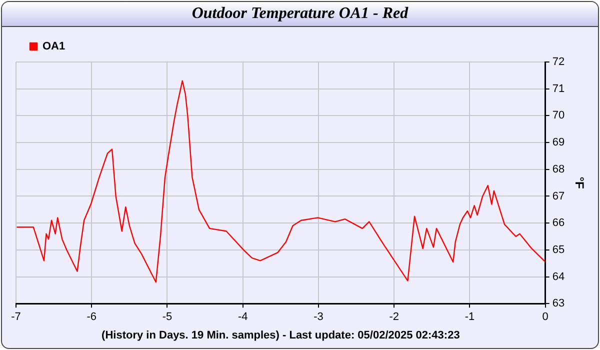  Describe the element at coordinates (558, 116) in the screenshot. I see `y-tick-label: 70` at that location.